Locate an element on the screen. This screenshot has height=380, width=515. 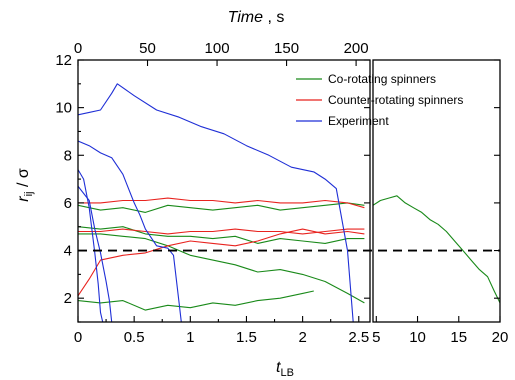
top-axis-label: Time is located at coordinates (246, 17).